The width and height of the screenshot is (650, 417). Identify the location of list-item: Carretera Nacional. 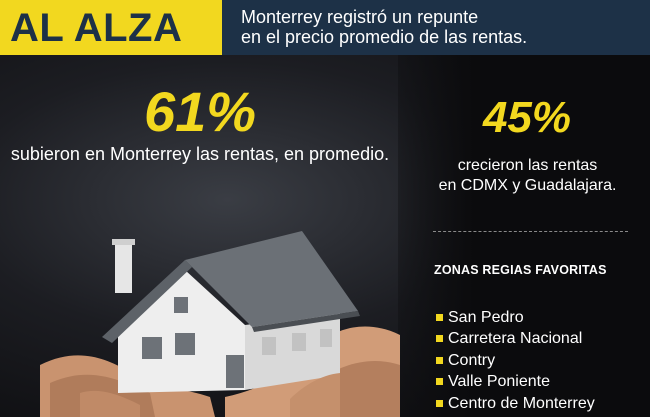
(515, 339).